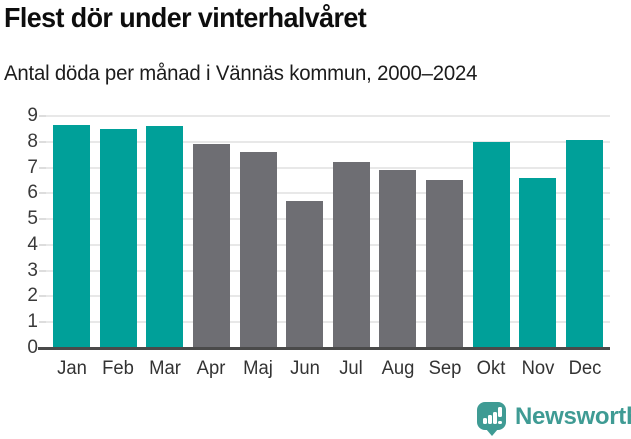 Image resolution: width=631 pixels, height=439 pixels. What do you see at coordinates (573, 416) in the screenshot?
I see `brand-name: Newsworthy` at bounding box center [573, 416].